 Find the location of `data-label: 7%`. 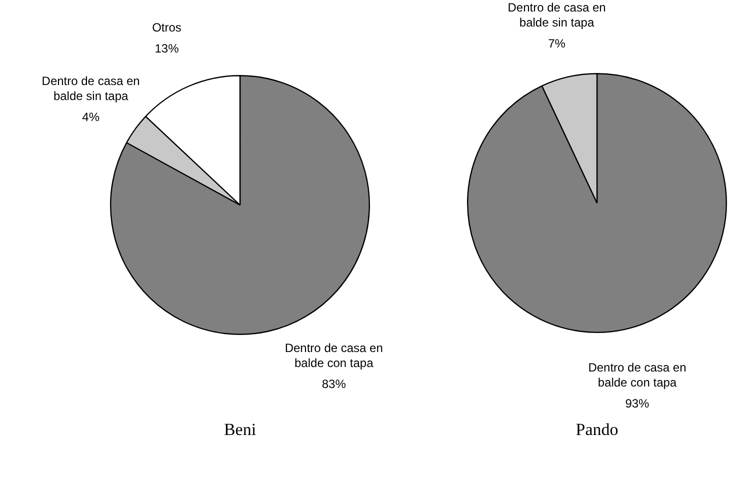

data-label: 7% is located at coordinates (557, 43).